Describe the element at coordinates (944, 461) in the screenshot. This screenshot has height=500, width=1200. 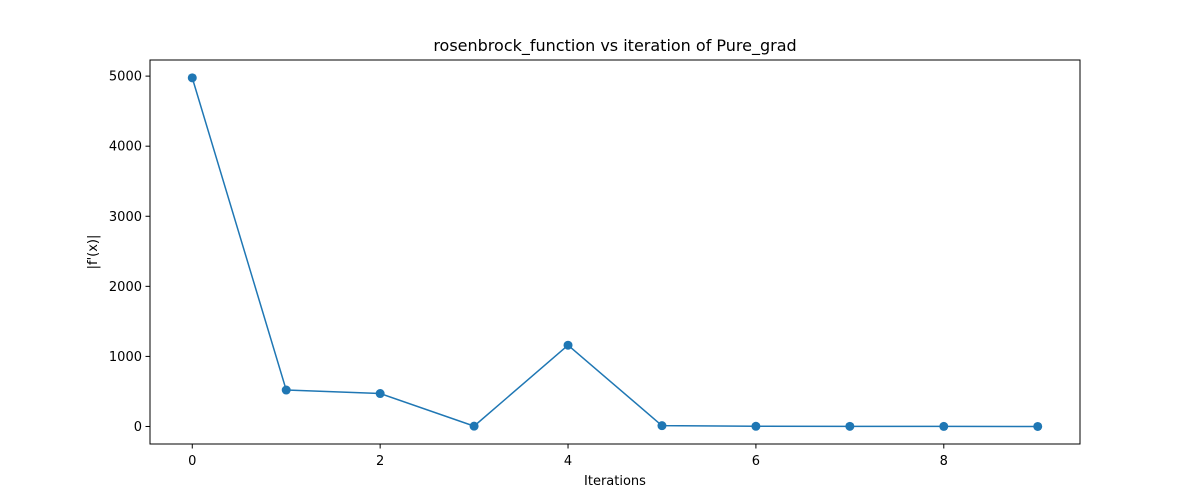
I see `x-tick-label: 8` at that location.